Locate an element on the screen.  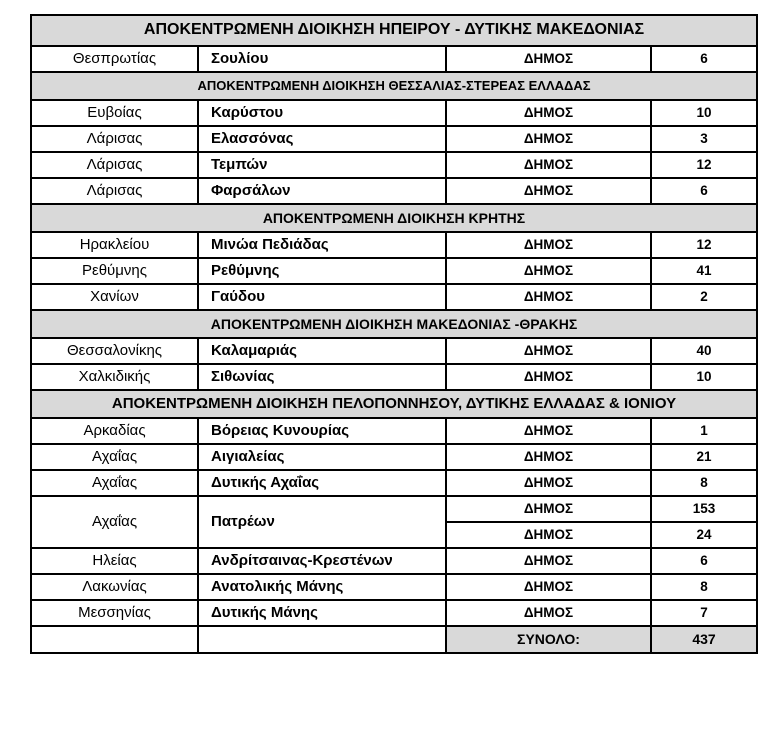
count-cell: 7 is located at coordinates (704, 613).